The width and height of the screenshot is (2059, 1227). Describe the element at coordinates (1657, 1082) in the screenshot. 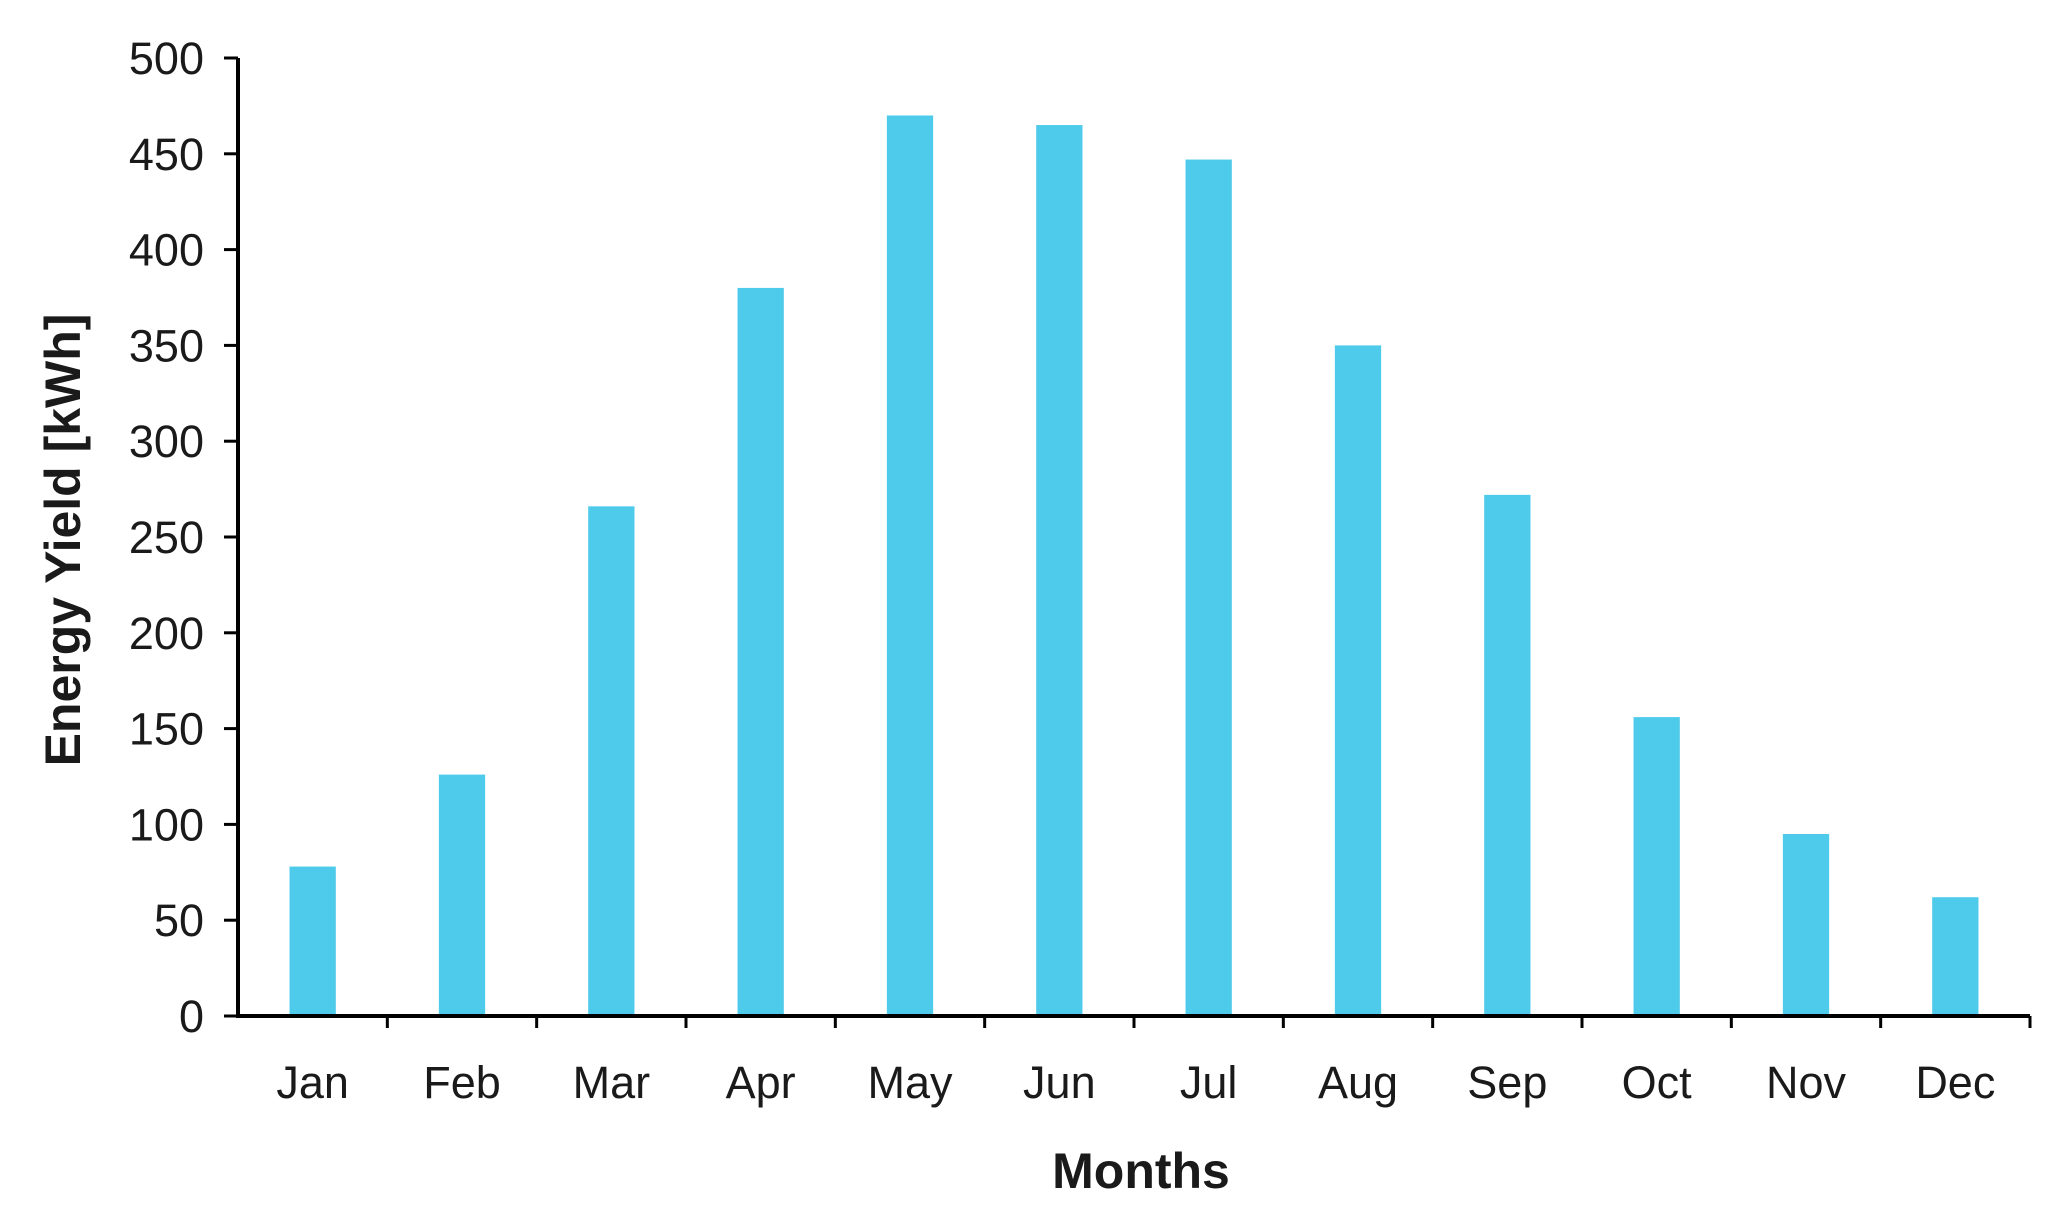

I see `x-tick-label-oct: Oct` at that location.